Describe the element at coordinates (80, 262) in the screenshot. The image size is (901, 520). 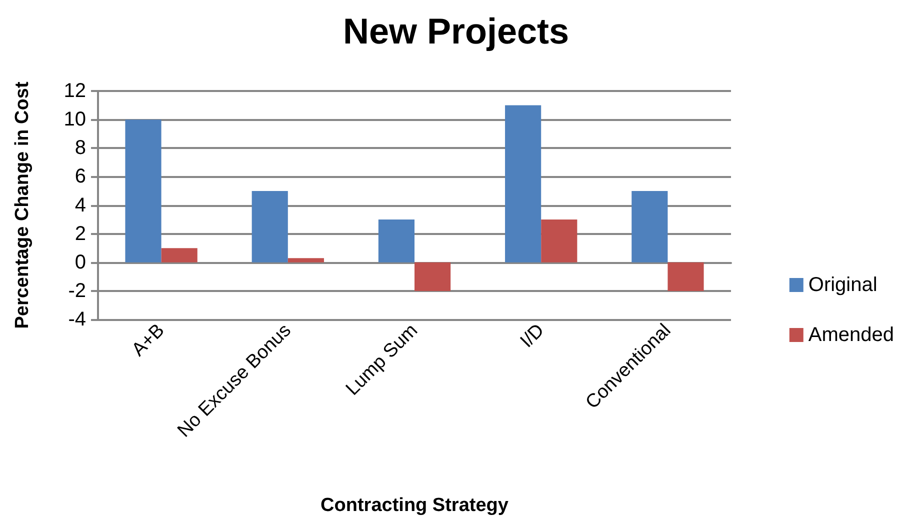
I see `y-tick-label: 0` at that location.